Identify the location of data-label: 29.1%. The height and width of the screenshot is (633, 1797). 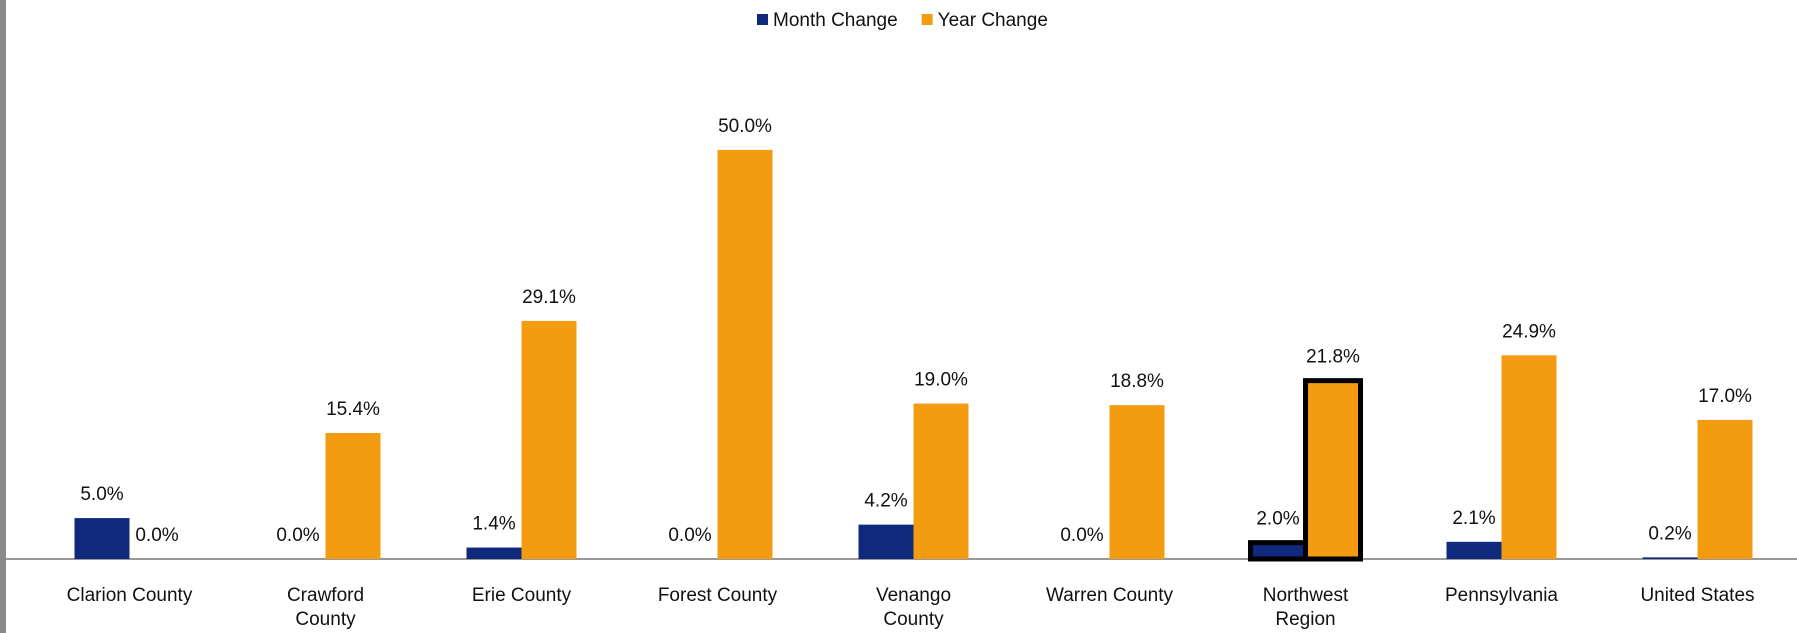
(549, 297).